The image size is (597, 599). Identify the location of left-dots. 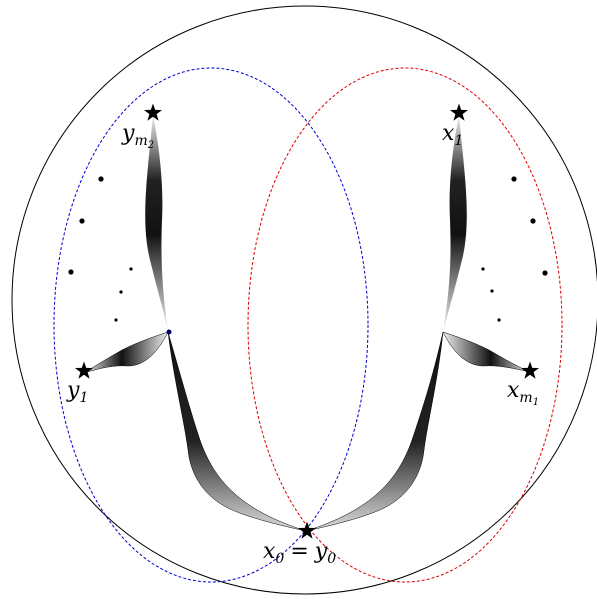
(100, 249).